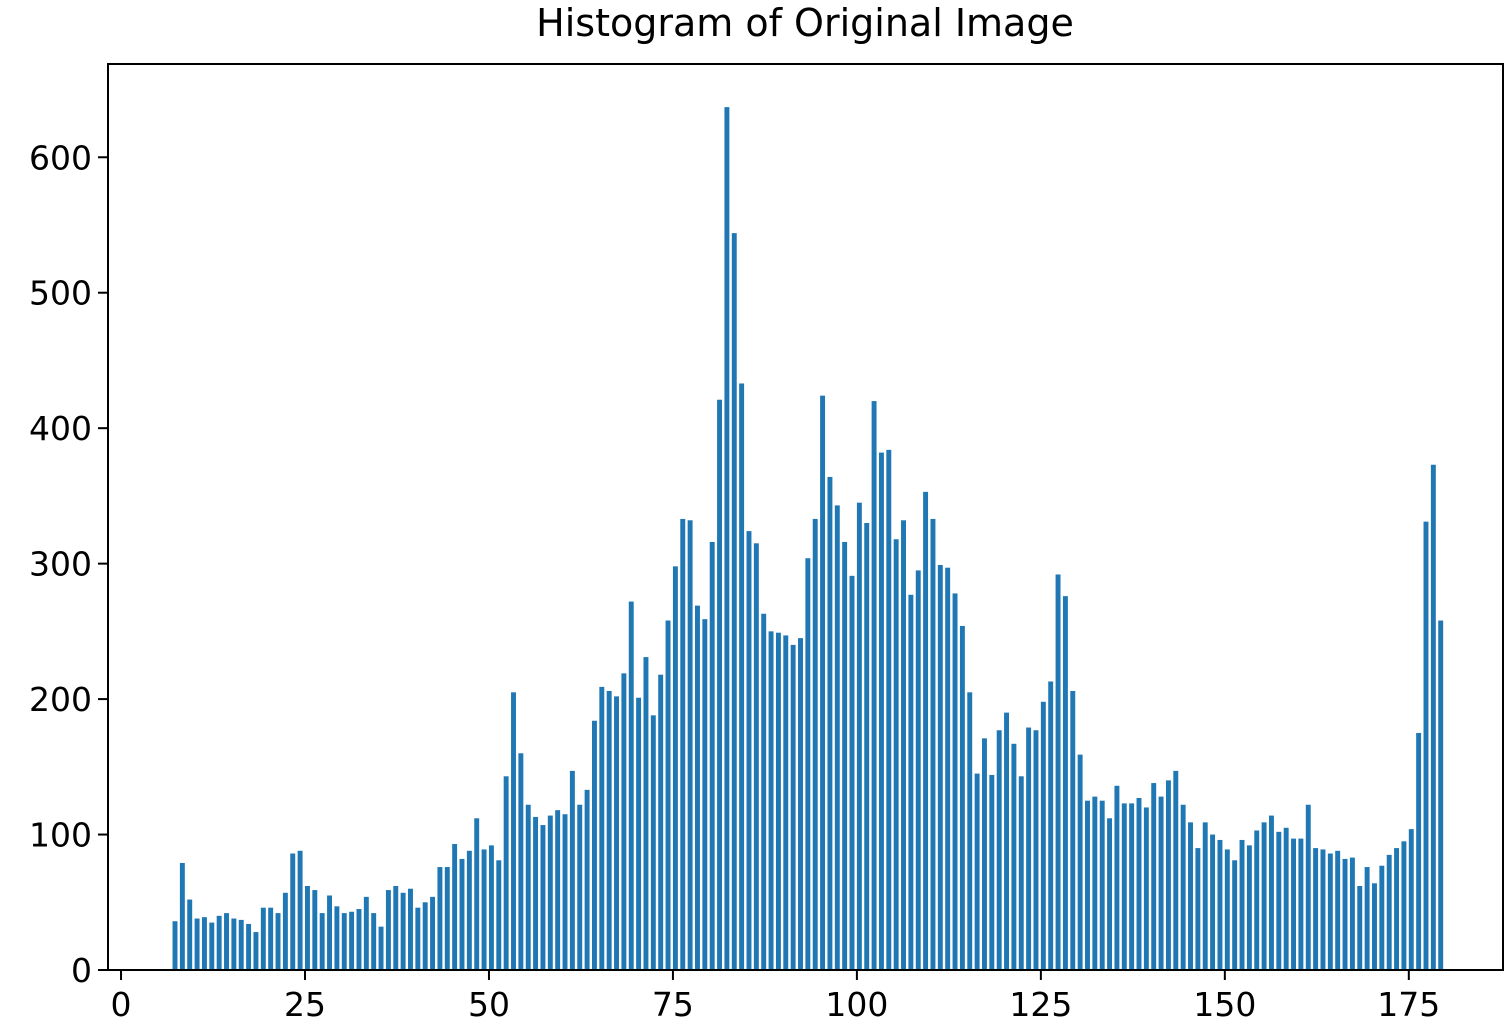 The width and height of the screenshot is (1507, 1035). What do you see at coordinates (673, 1004) in the screenshot?
I see `x-tick-label: 75` at bounding box center [673, 1004].